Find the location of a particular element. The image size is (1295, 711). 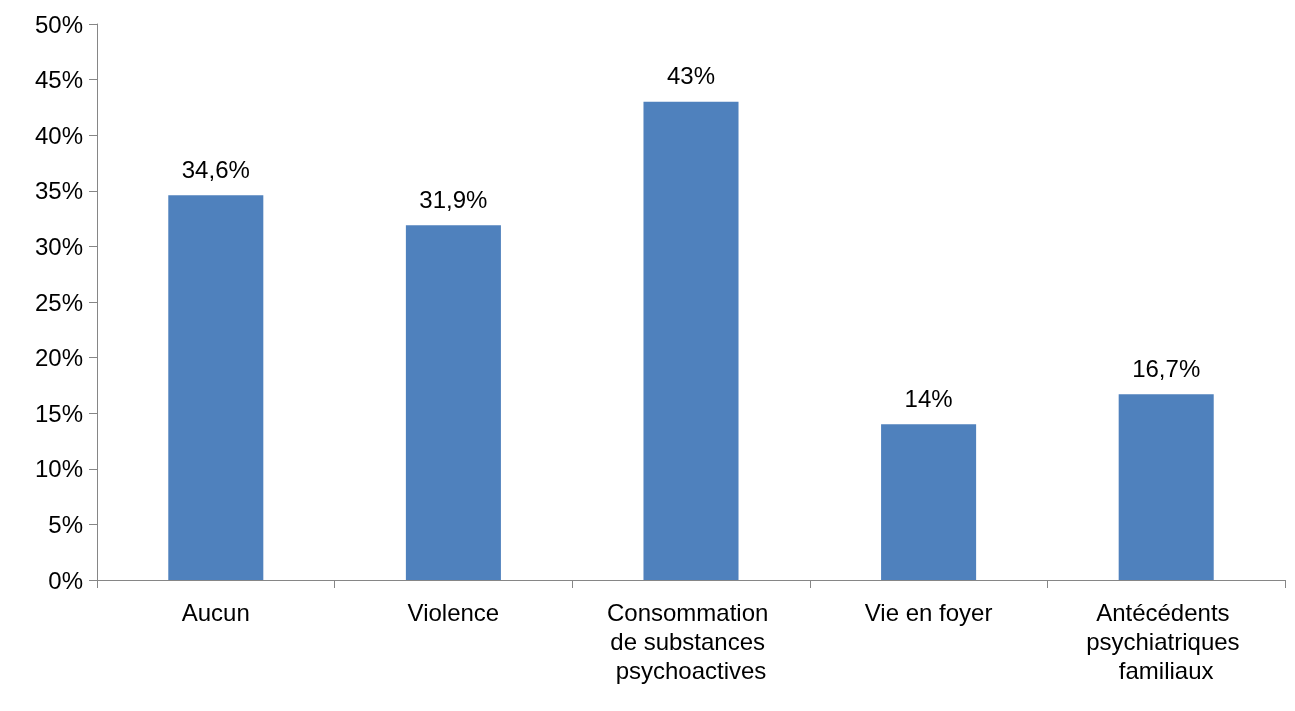

y-tick-label: 50% is located at coordinates (58, 24).